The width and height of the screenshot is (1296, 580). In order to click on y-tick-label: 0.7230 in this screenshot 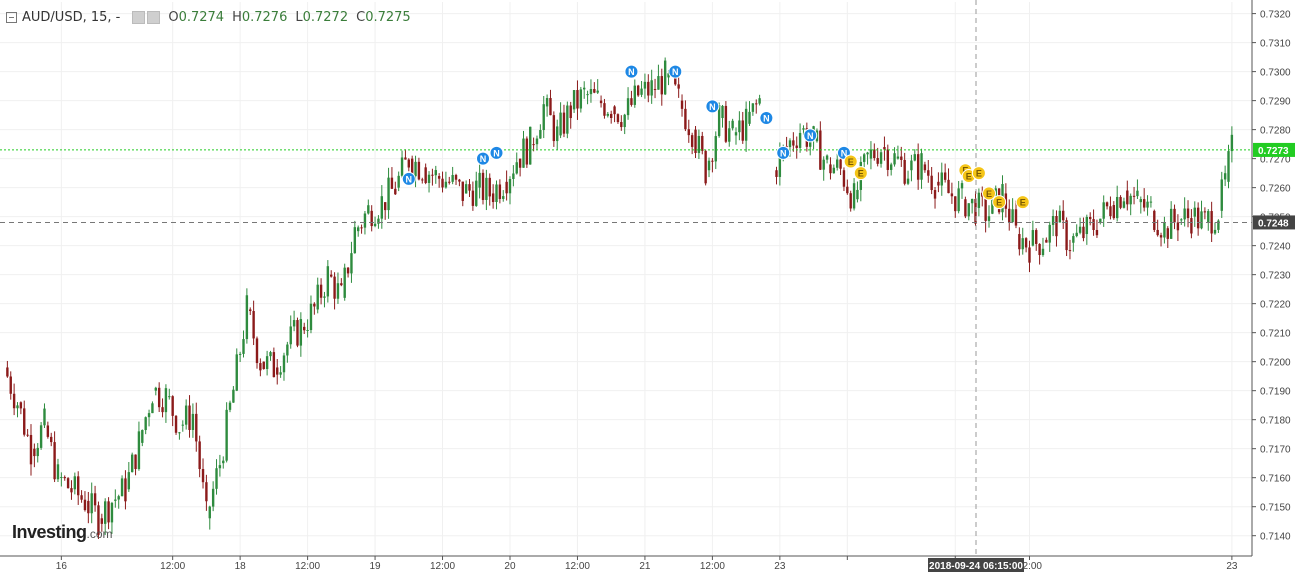, I will do `click(1275, 276)`.